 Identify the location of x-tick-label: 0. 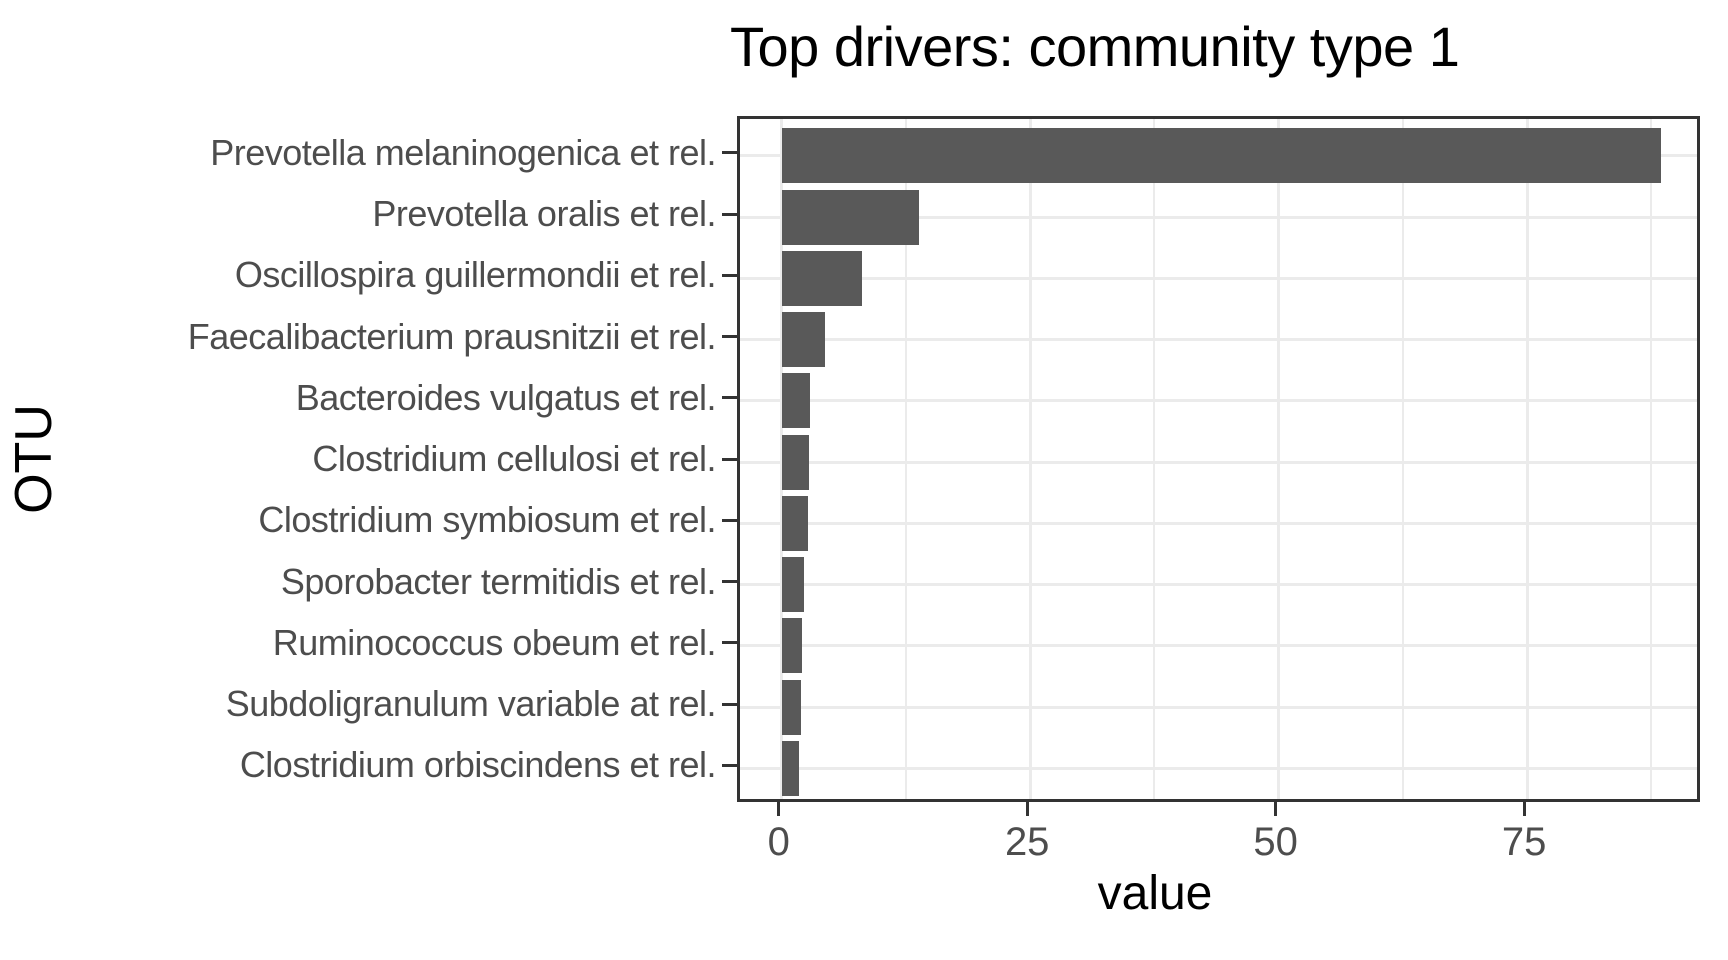
(778, 842).